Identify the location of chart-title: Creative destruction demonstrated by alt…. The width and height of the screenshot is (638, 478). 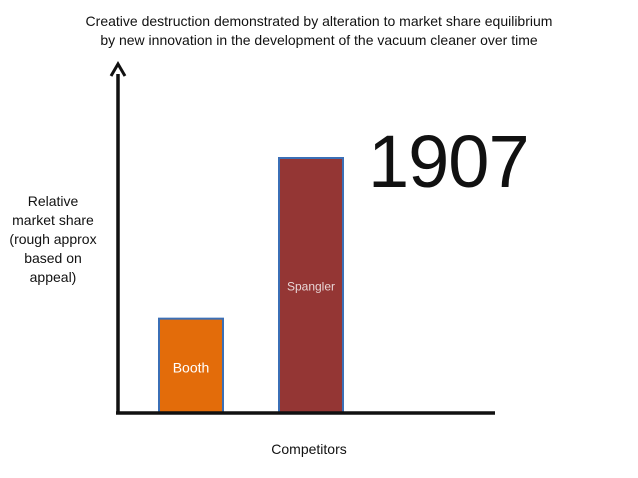
(319, 30).